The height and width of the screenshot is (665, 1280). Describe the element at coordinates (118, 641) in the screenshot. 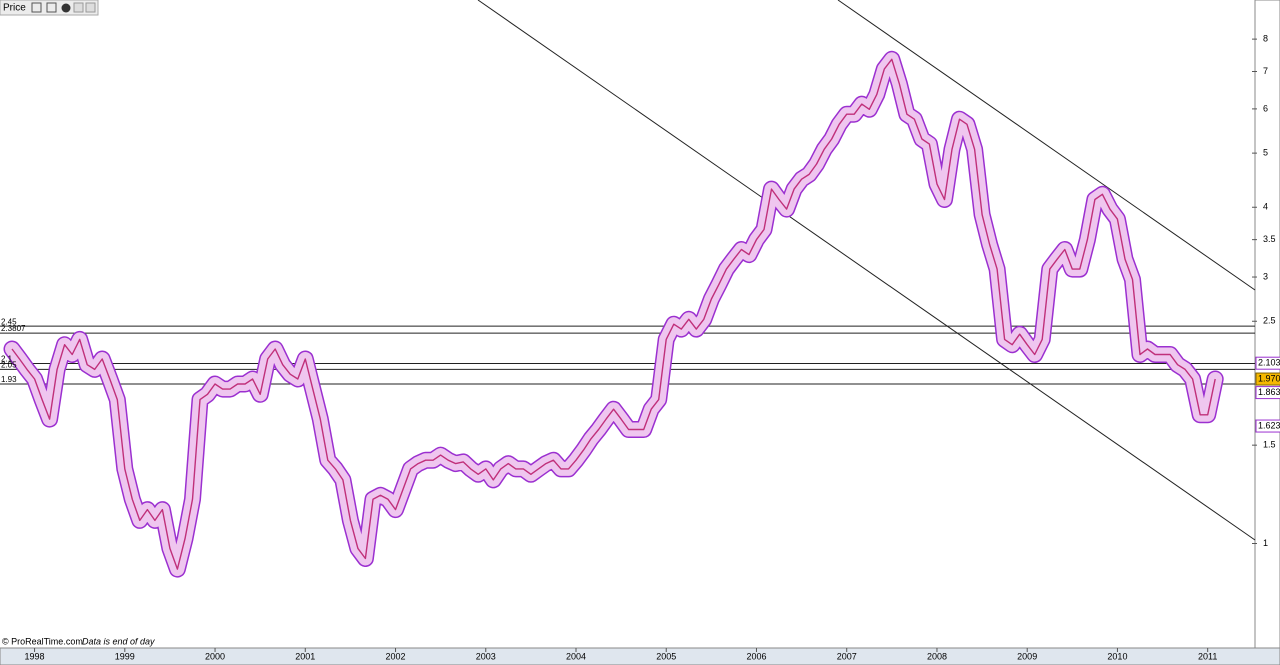

I see `footer-note: Data is end of day` at that location.